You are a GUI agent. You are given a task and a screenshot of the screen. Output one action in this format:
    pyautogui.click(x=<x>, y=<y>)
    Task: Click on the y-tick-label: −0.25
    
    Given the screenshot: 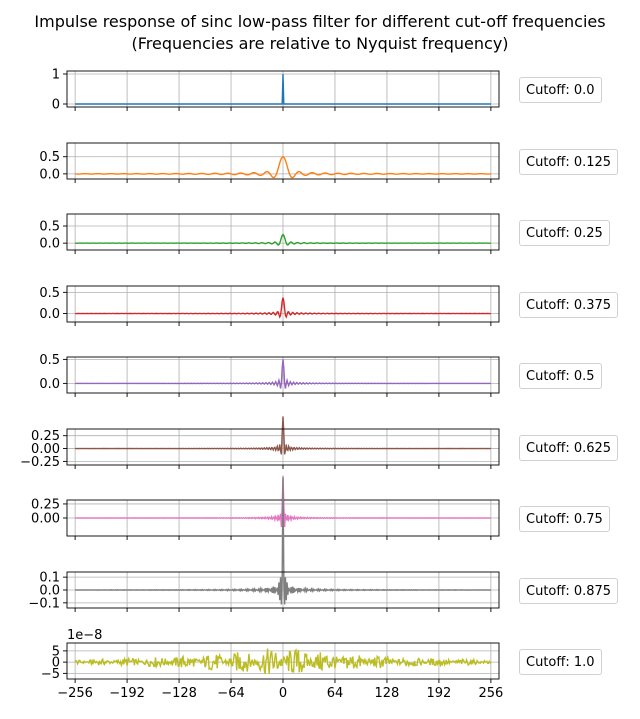 What is the action you would take?
    pyautogui.click(x=40, y=462)
    